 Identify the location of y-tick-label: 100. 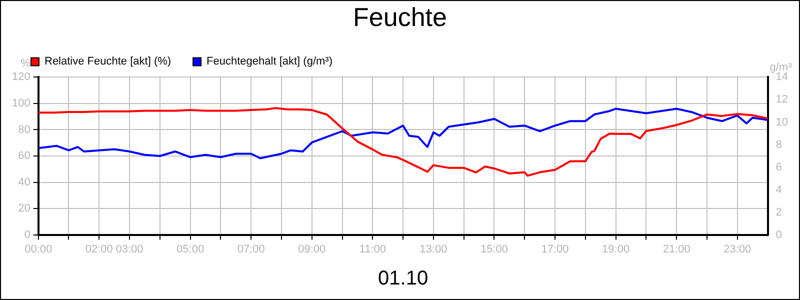
(21, 104).